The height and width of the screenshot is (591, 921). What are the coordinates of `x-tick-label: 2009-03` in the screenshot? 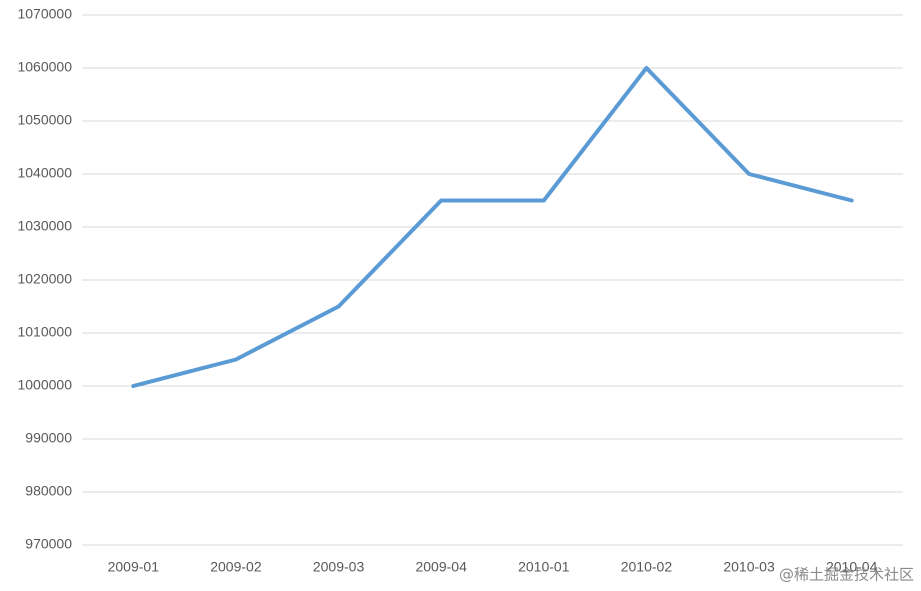 It's located at (339, 567).